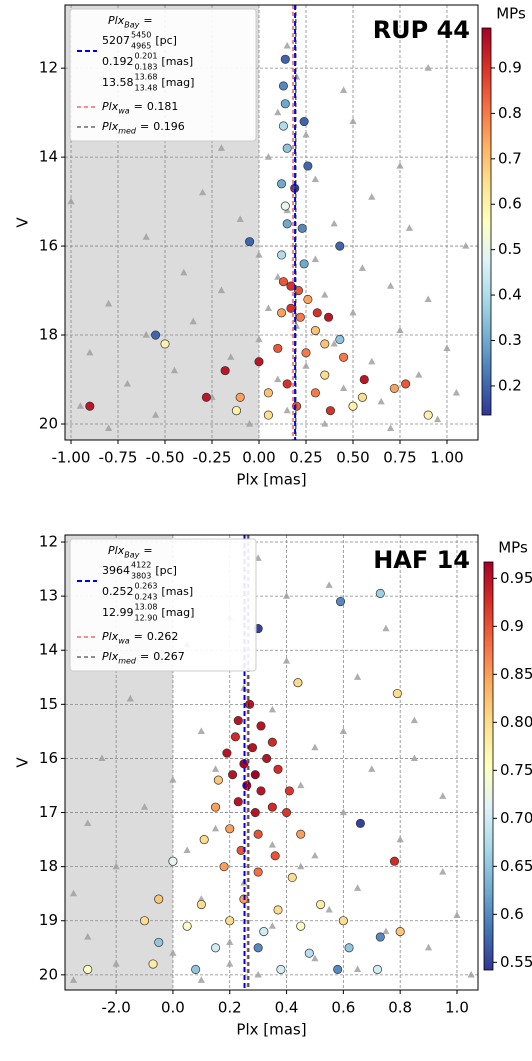 The height and width of the screenshot is (1061, 532). Describe the element at coordinates (165, 458) in the screenshot. I see `x-tick-label: -0.50` at that location.